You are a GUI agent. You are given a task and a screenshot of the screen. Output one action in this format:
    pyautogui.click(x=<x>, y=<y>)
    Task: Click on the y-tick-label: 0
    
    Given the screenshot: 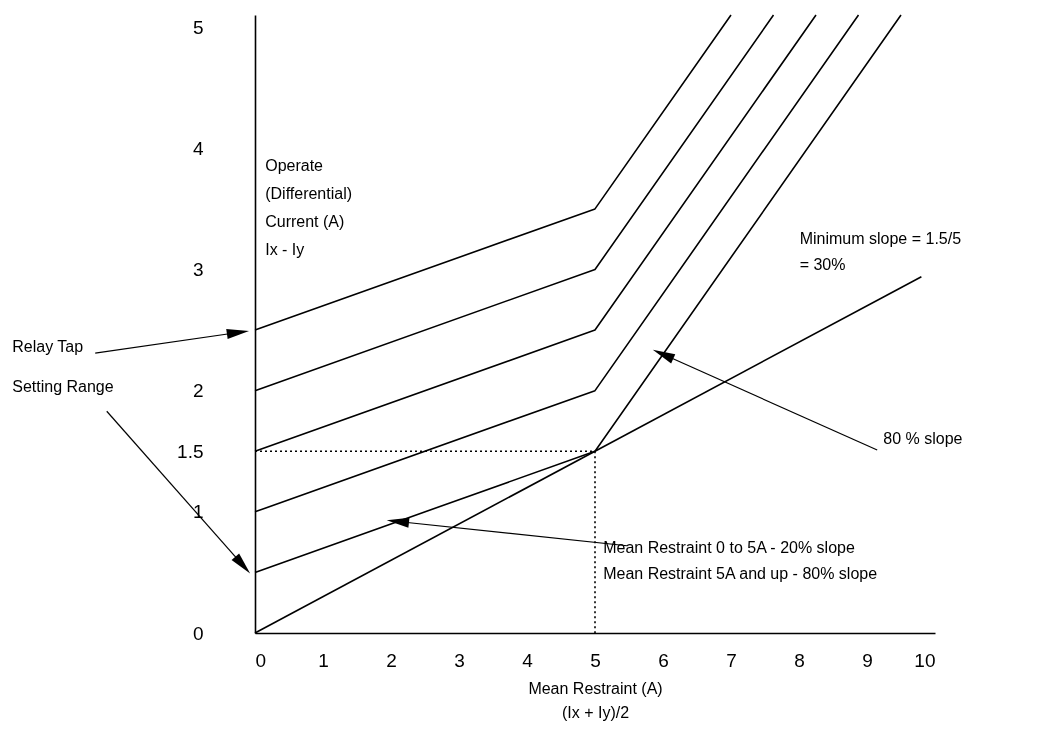 What is the action you would take?
    pyautogui.click(x=198, y=633)
    